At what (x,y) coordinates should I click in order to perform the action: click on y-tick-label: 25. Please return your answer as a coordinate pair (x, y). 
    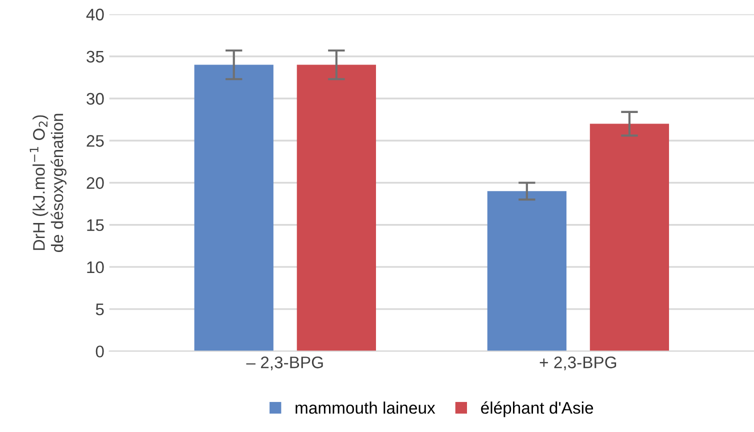
    Looking at the image, I should click on (95, 141).